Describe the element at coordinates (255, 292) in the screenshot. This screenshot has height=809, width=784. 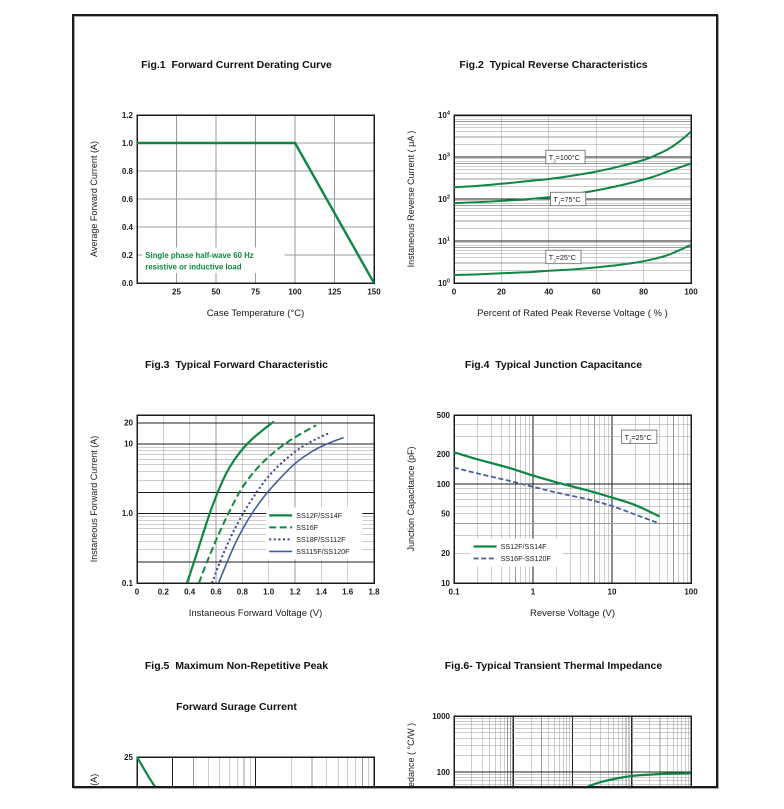
I see `svg-text: 75` at that location.